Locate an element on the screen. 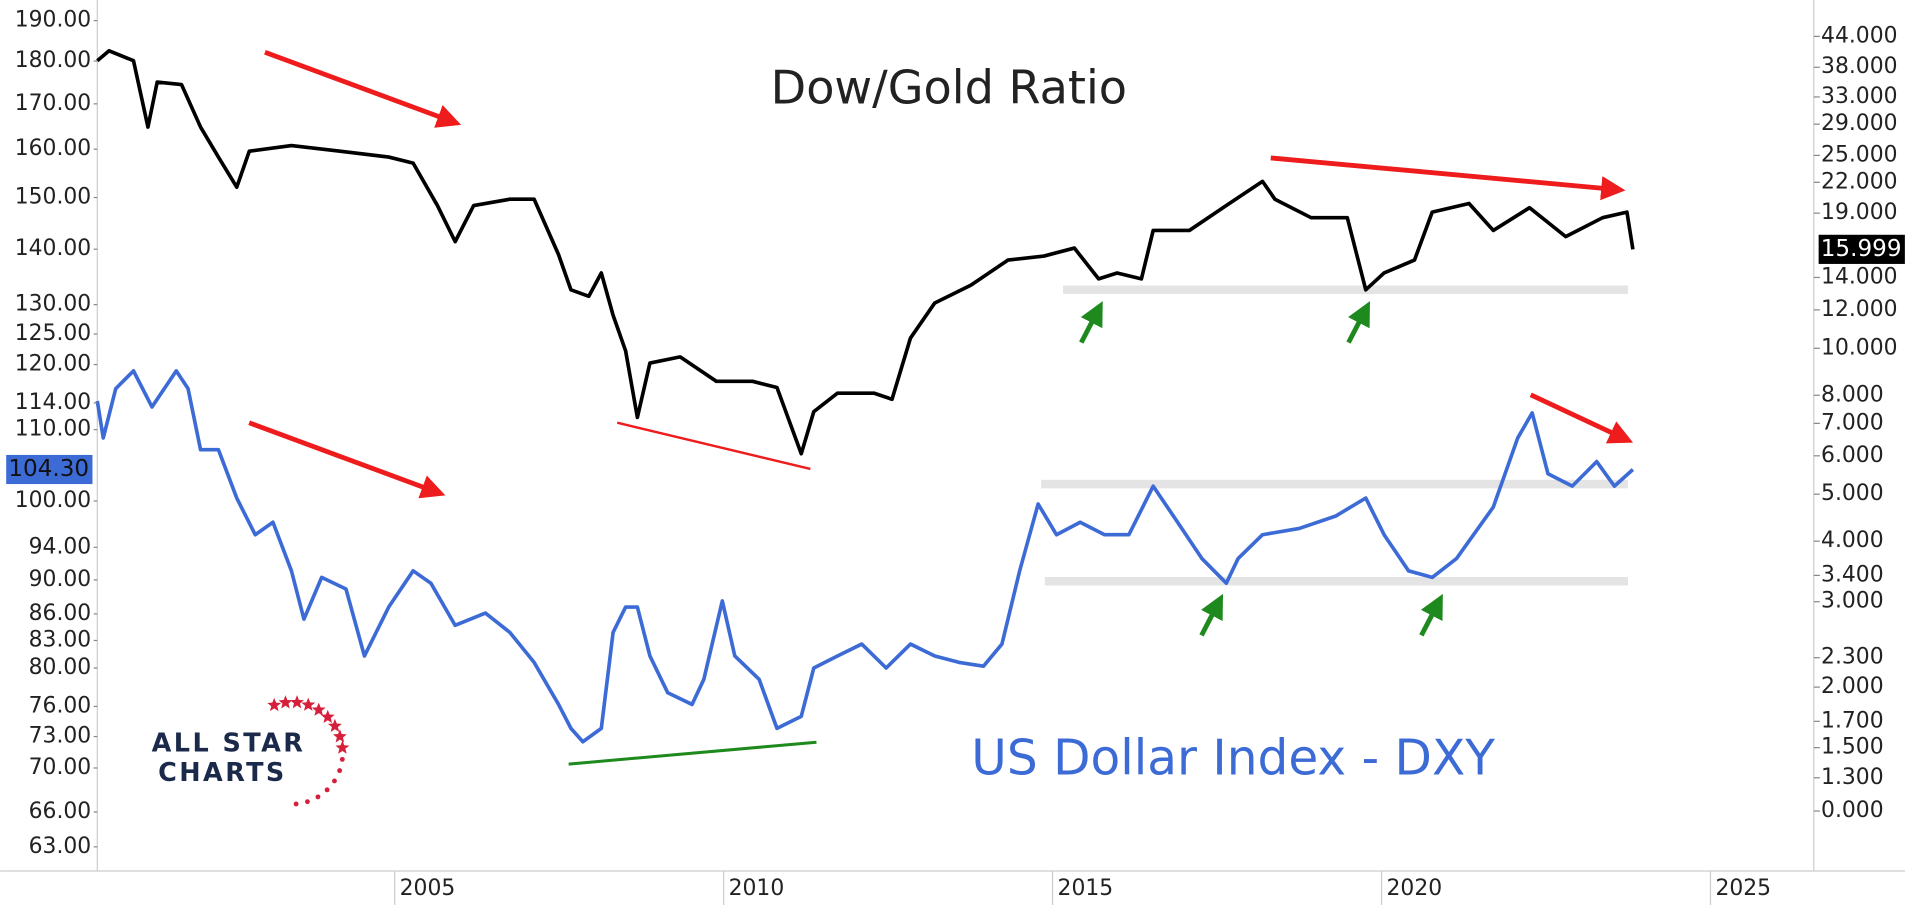  chart-title: Dow/Gold Ratio is located at coordinates (949, 88).